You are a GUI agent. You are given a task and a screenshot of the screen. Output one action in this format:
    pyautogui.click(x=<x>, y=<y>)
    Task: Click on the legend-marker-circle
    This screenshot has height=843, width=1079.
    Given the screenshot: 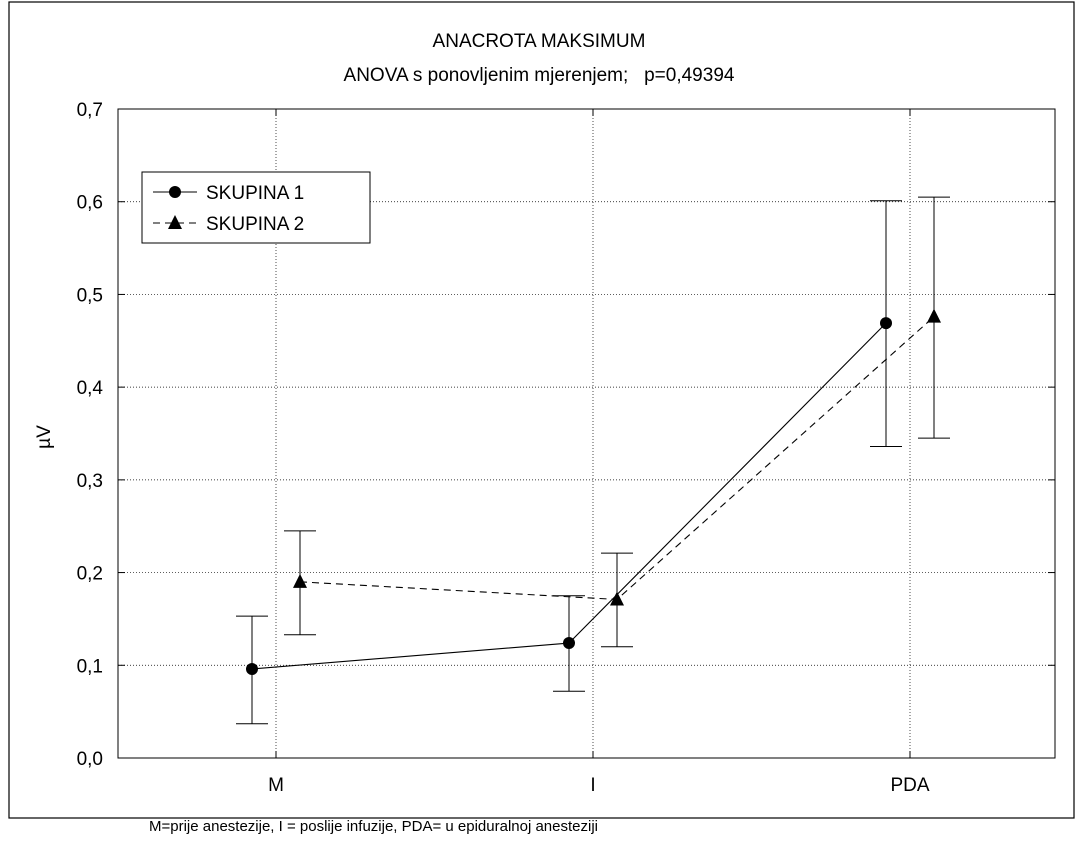 What is the action you would take?
    pyautogui.click(x=175, y=192)
    